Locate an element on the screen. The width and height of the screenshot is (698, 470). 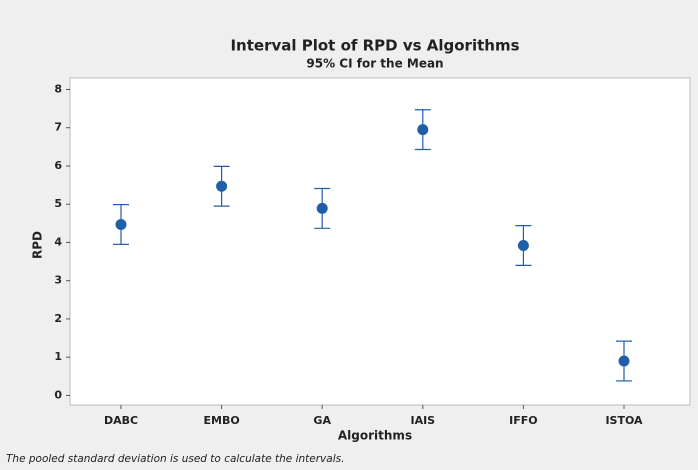
y-tick-label: 1 is located at coordinates (58, 356).